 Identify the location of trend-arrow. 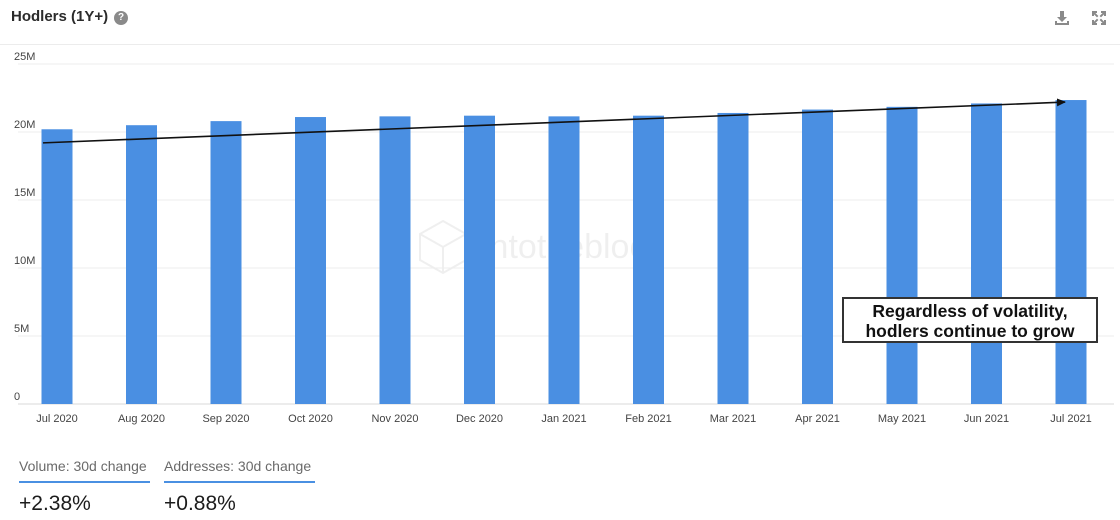
(554, 121).